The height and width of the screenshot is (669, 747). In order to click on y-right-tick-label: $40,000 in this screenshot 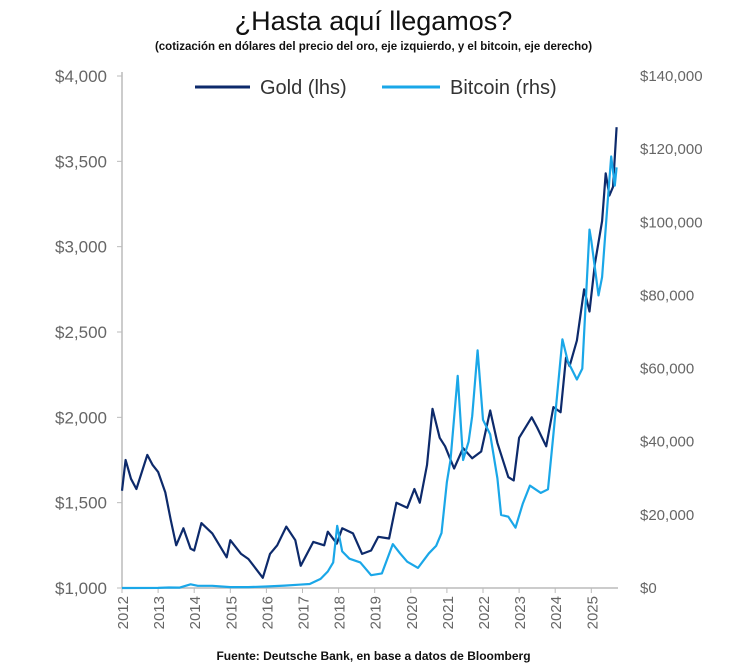, I will do `click(667, 442)`.